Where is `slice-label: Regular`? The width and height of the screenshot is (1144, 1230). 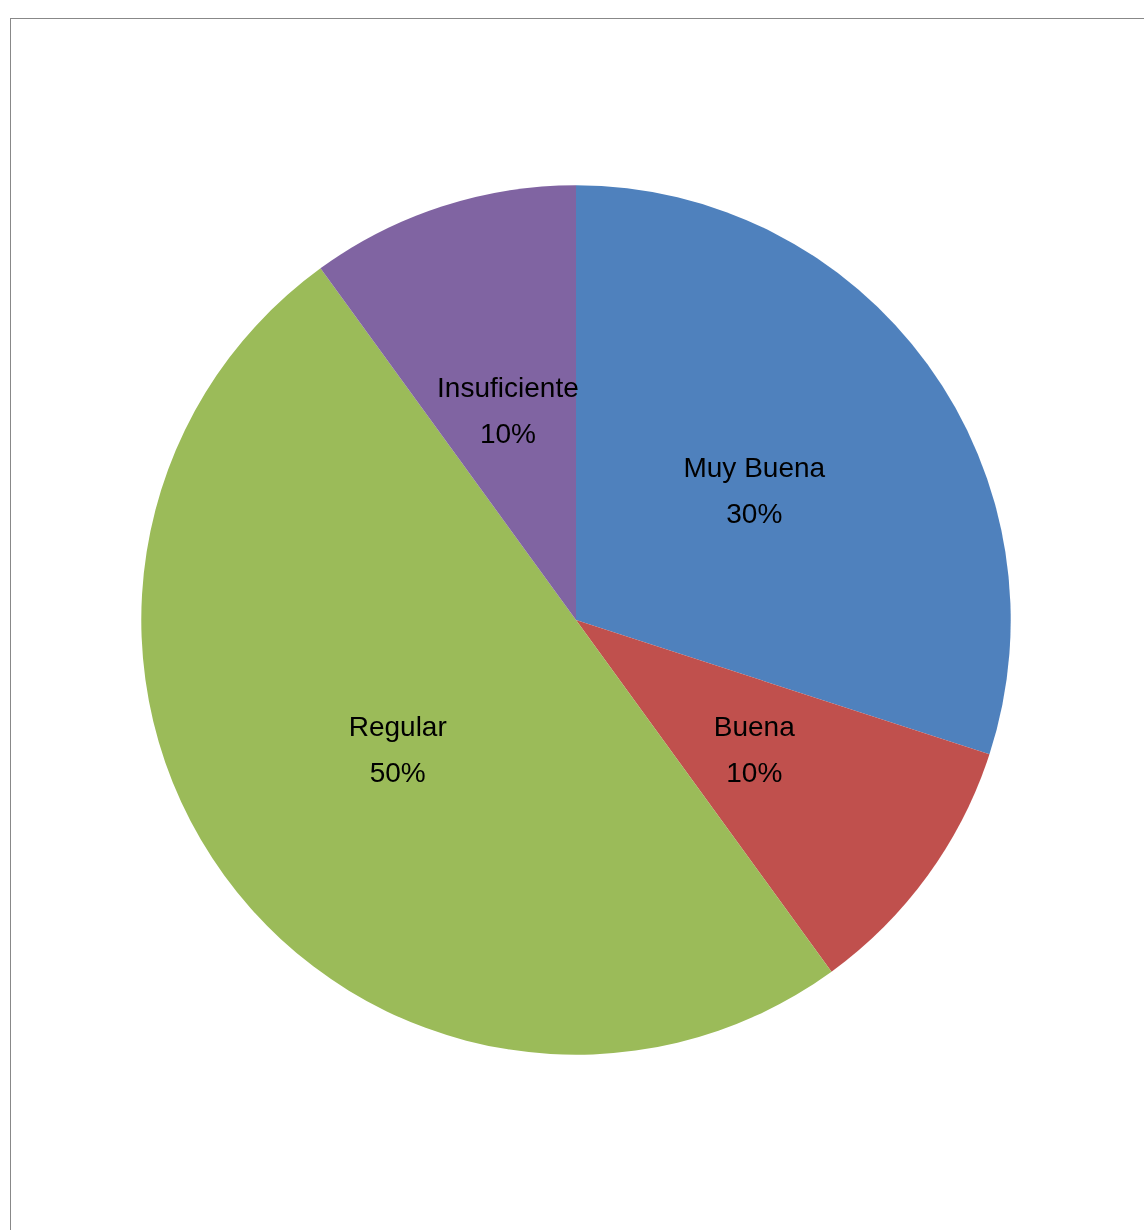
slice-label: Regular is located at coordinates (397, 727).